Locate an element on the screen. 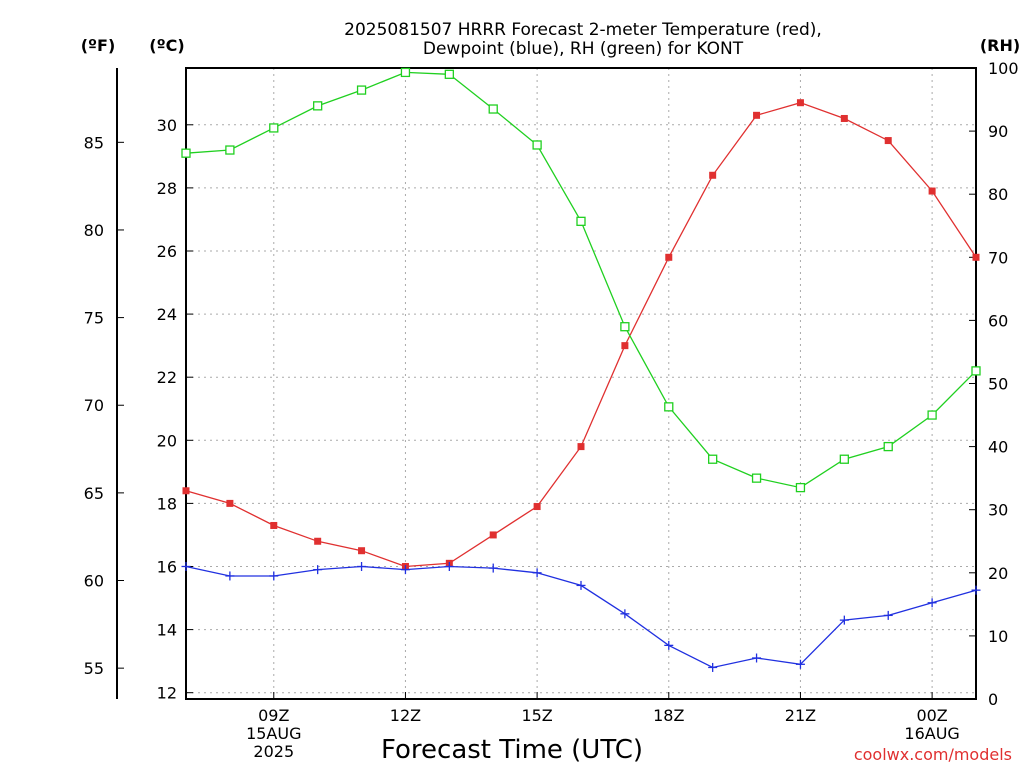  fahrenheit-tick-label: 70 is located at coordinates (94, 405).